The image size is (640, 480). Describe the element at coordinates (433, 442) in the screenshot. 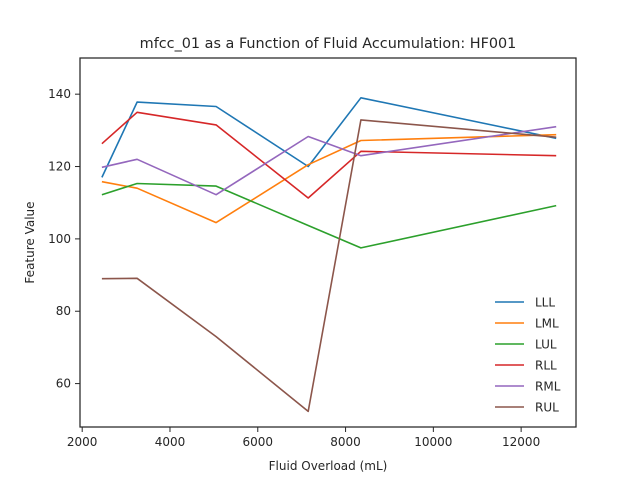

I see `x-tick-label: 10000` at that location.